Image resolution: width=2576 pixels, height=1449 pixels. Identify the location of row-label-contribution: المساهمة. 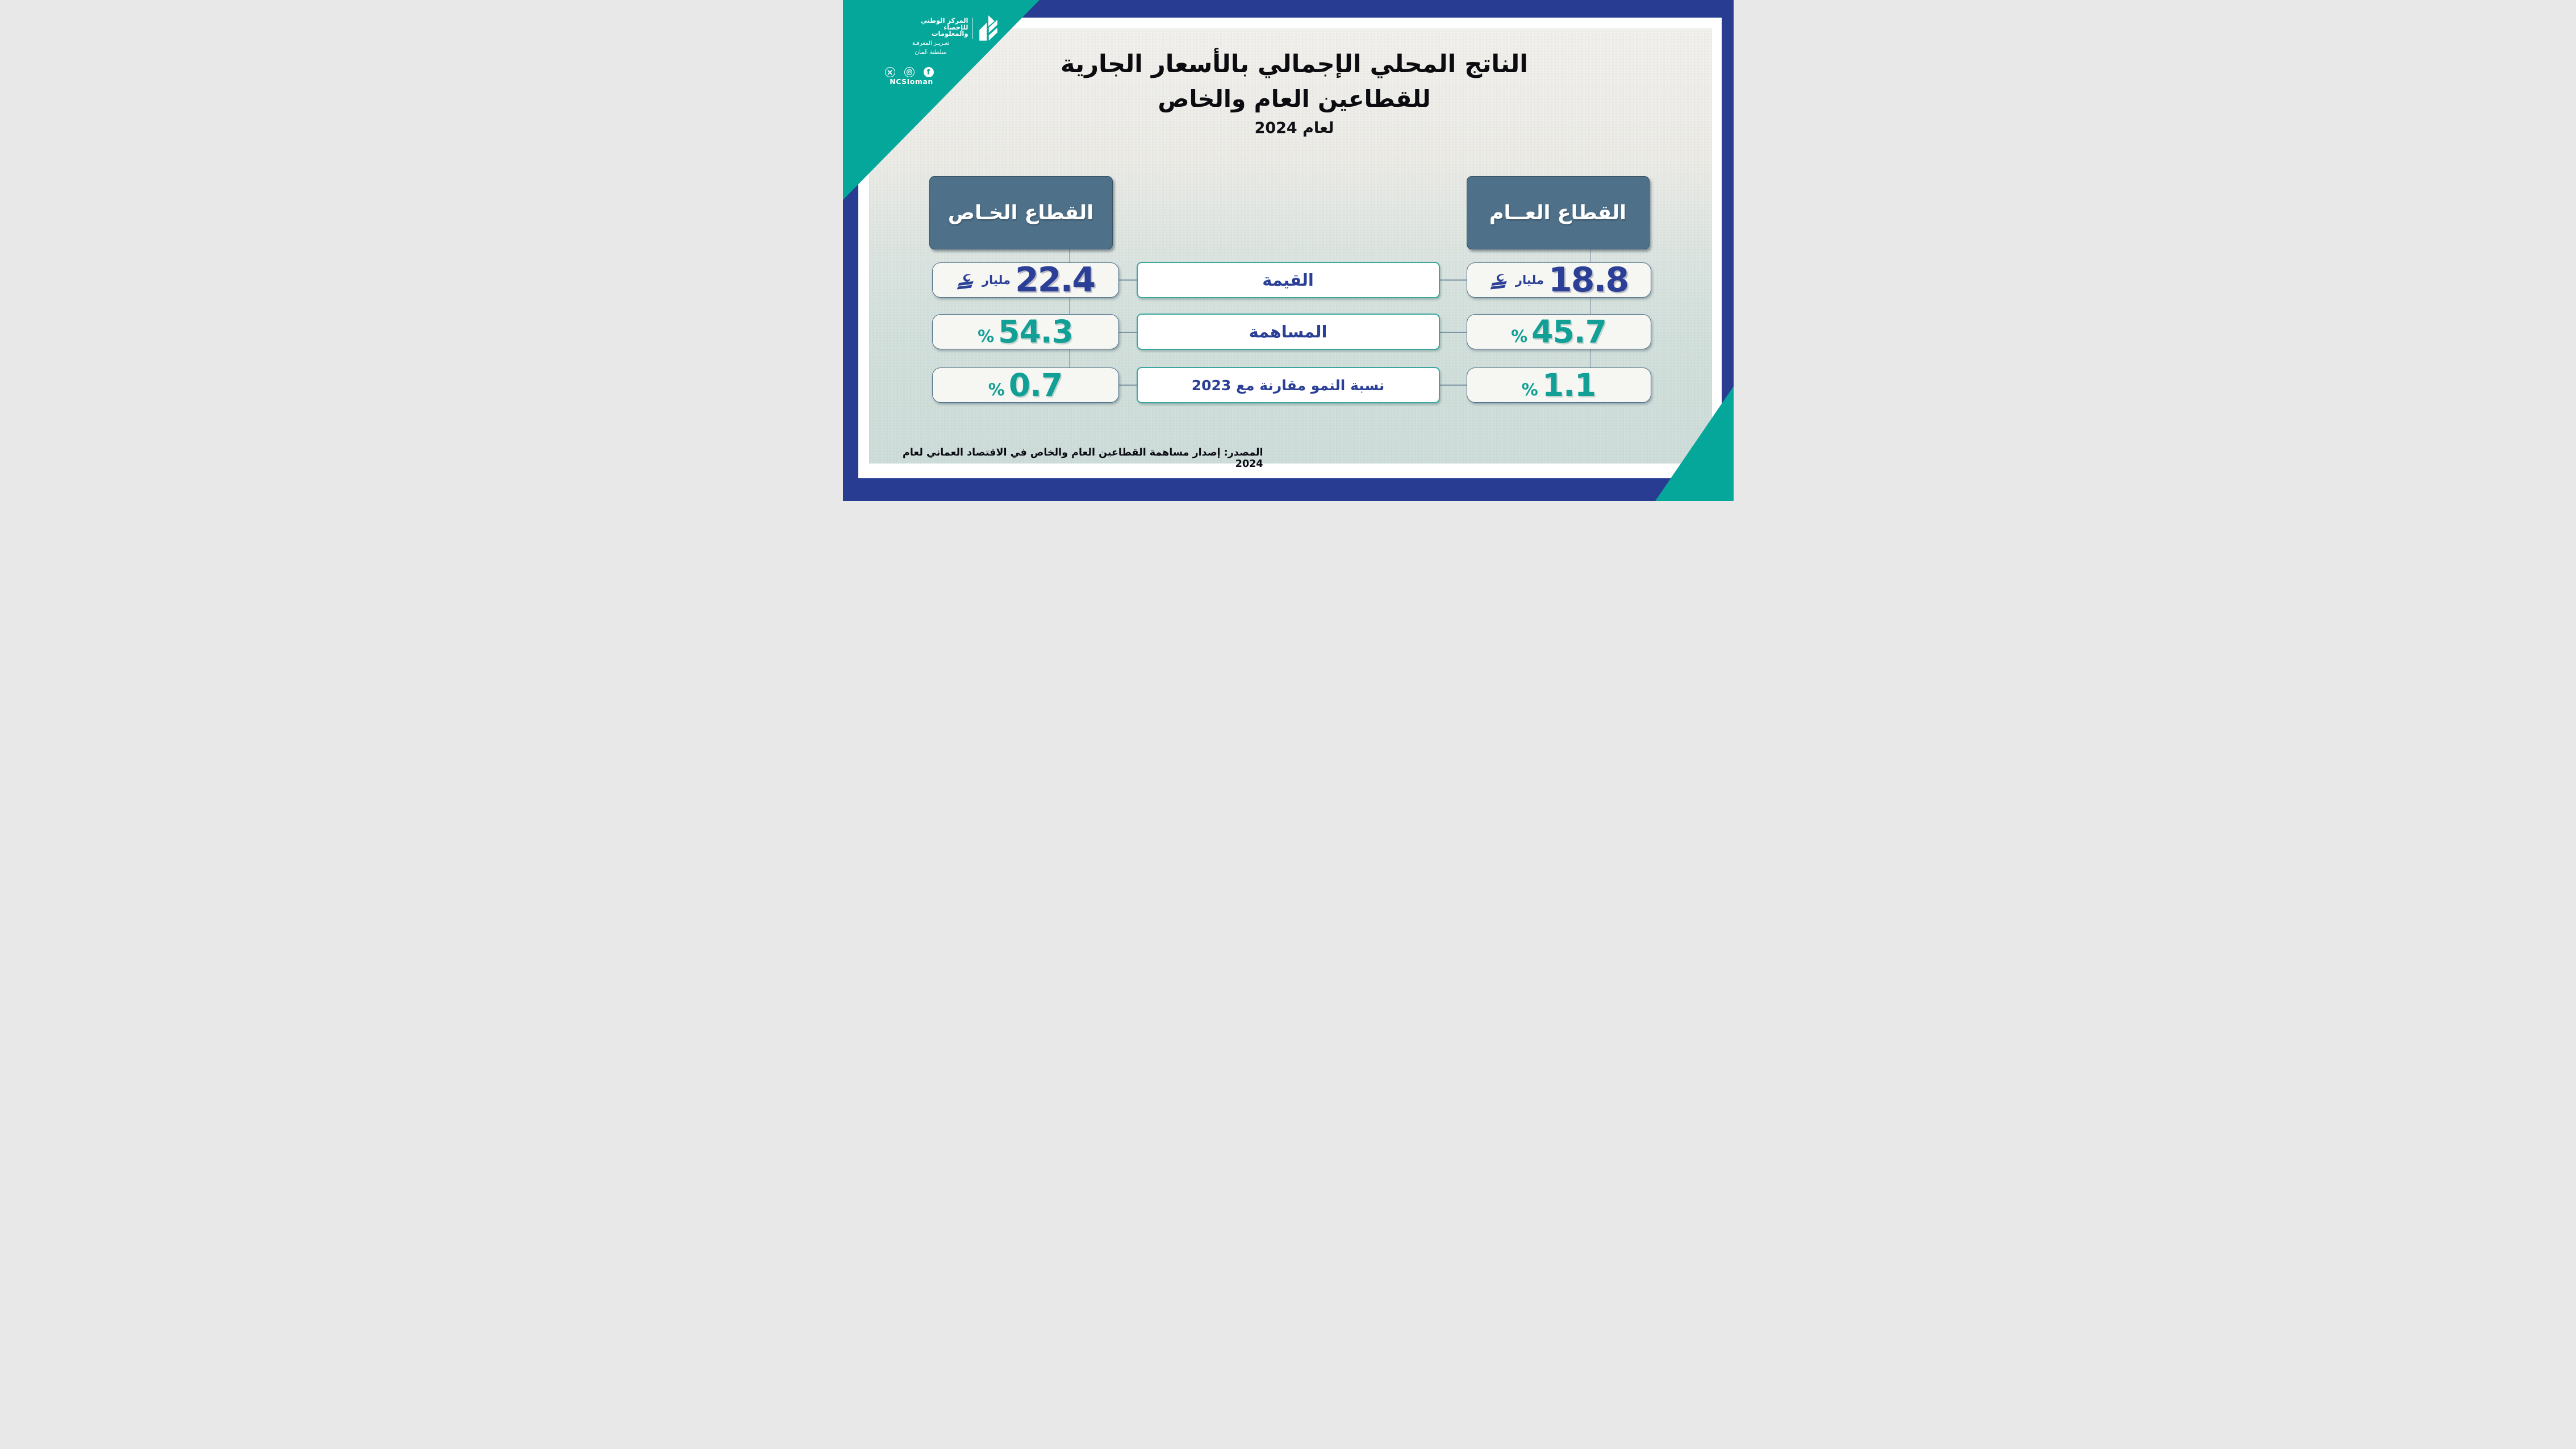
(1288, 332).